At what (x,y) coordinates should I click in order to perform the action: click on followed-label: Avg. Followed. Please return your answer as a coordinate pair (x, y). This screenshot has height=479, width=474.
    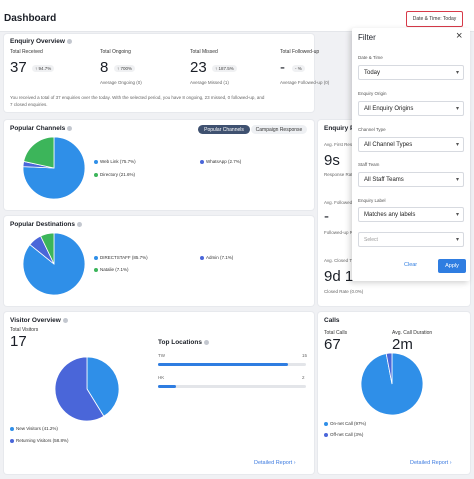
    Looking at the image, I should click on (338, 202).